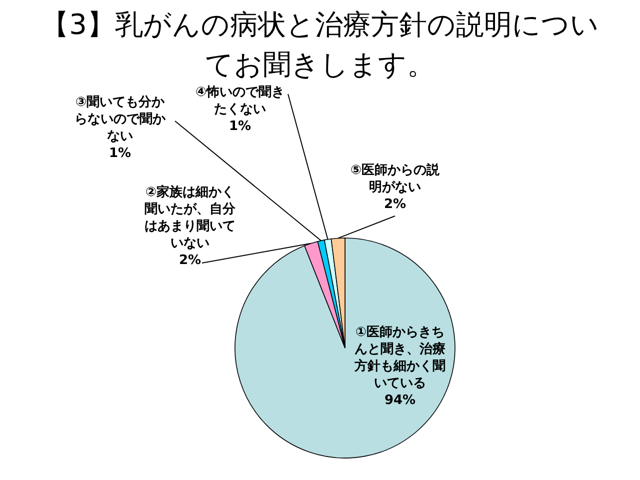 The width and height of the screenshot is (640, 480). I want to click on slice-label: ④怖いので聞きたくない, so click(240, 101).